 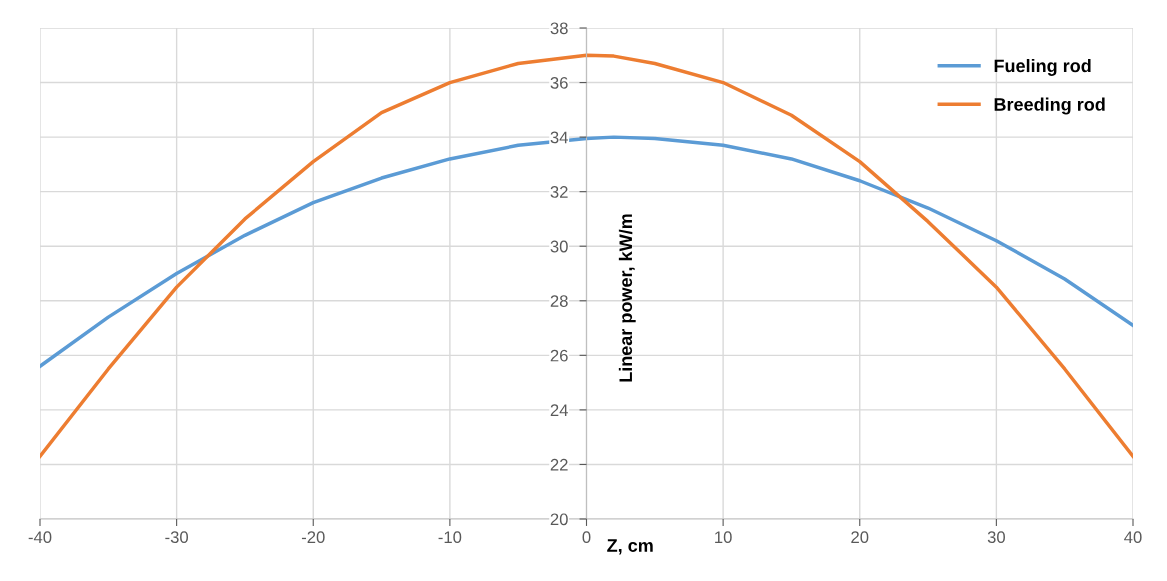 I want to click on x-tick-label: 20, so click(x=860, y=537).